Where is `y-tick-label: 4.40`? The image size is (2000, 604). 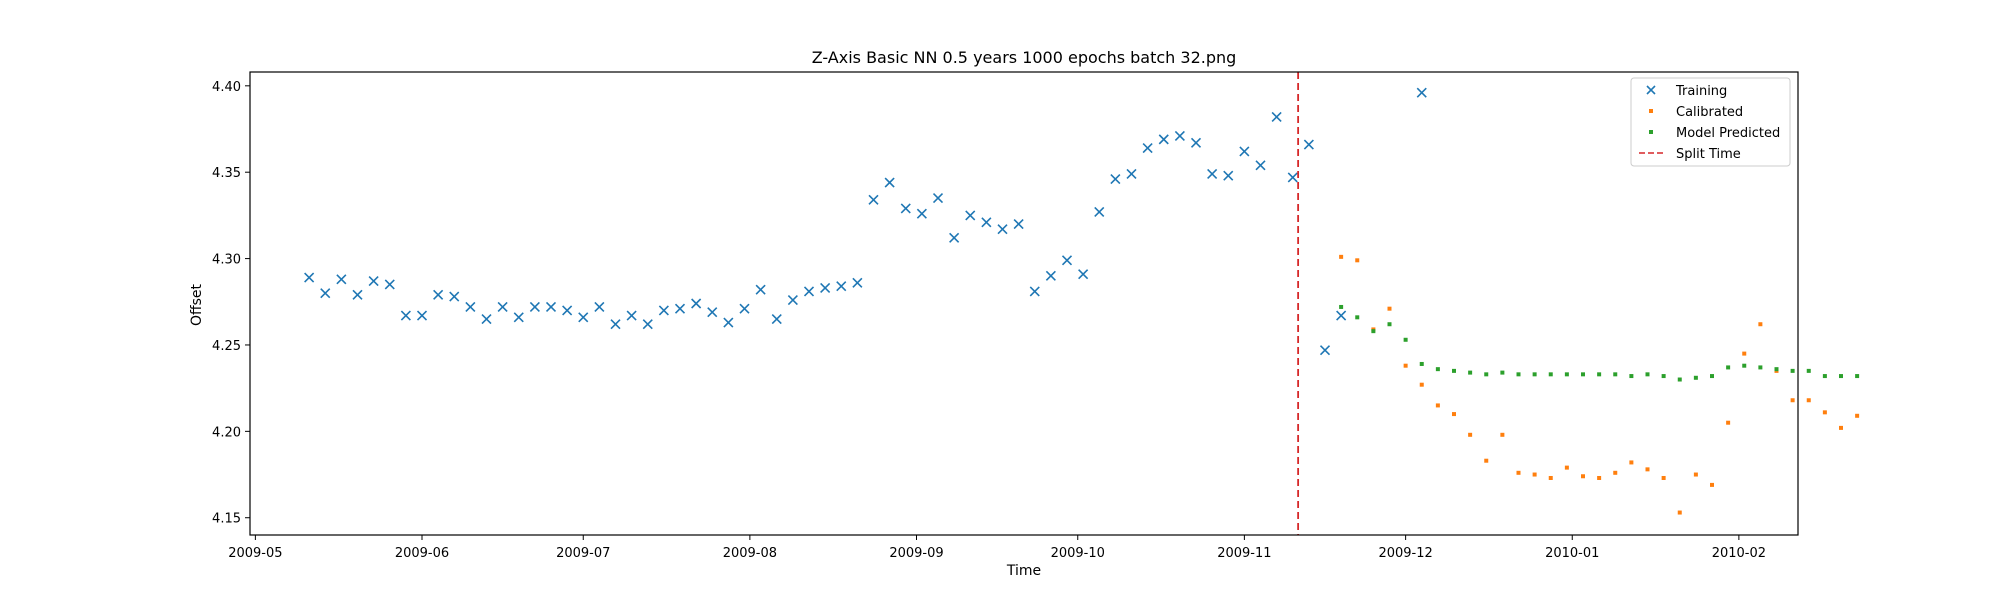 y-tick-label: 4.40 is located at coordinates (226, 87).